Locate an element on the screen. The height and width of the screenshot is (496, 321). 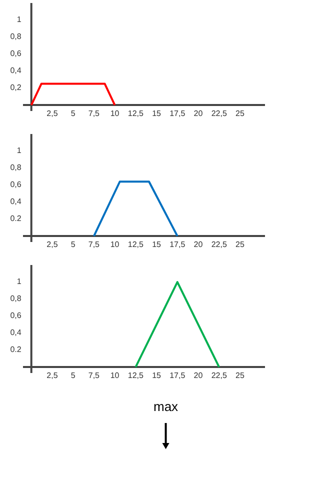
text: max is located at coordinates (166, 406).